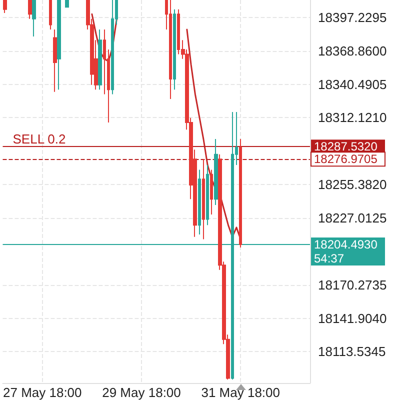 The height and width of the screenshot is (400, 399). Describe the element at coordinates (352, 284) in the screenshot. I see `y-tick-label: 18170.2735` at that location.